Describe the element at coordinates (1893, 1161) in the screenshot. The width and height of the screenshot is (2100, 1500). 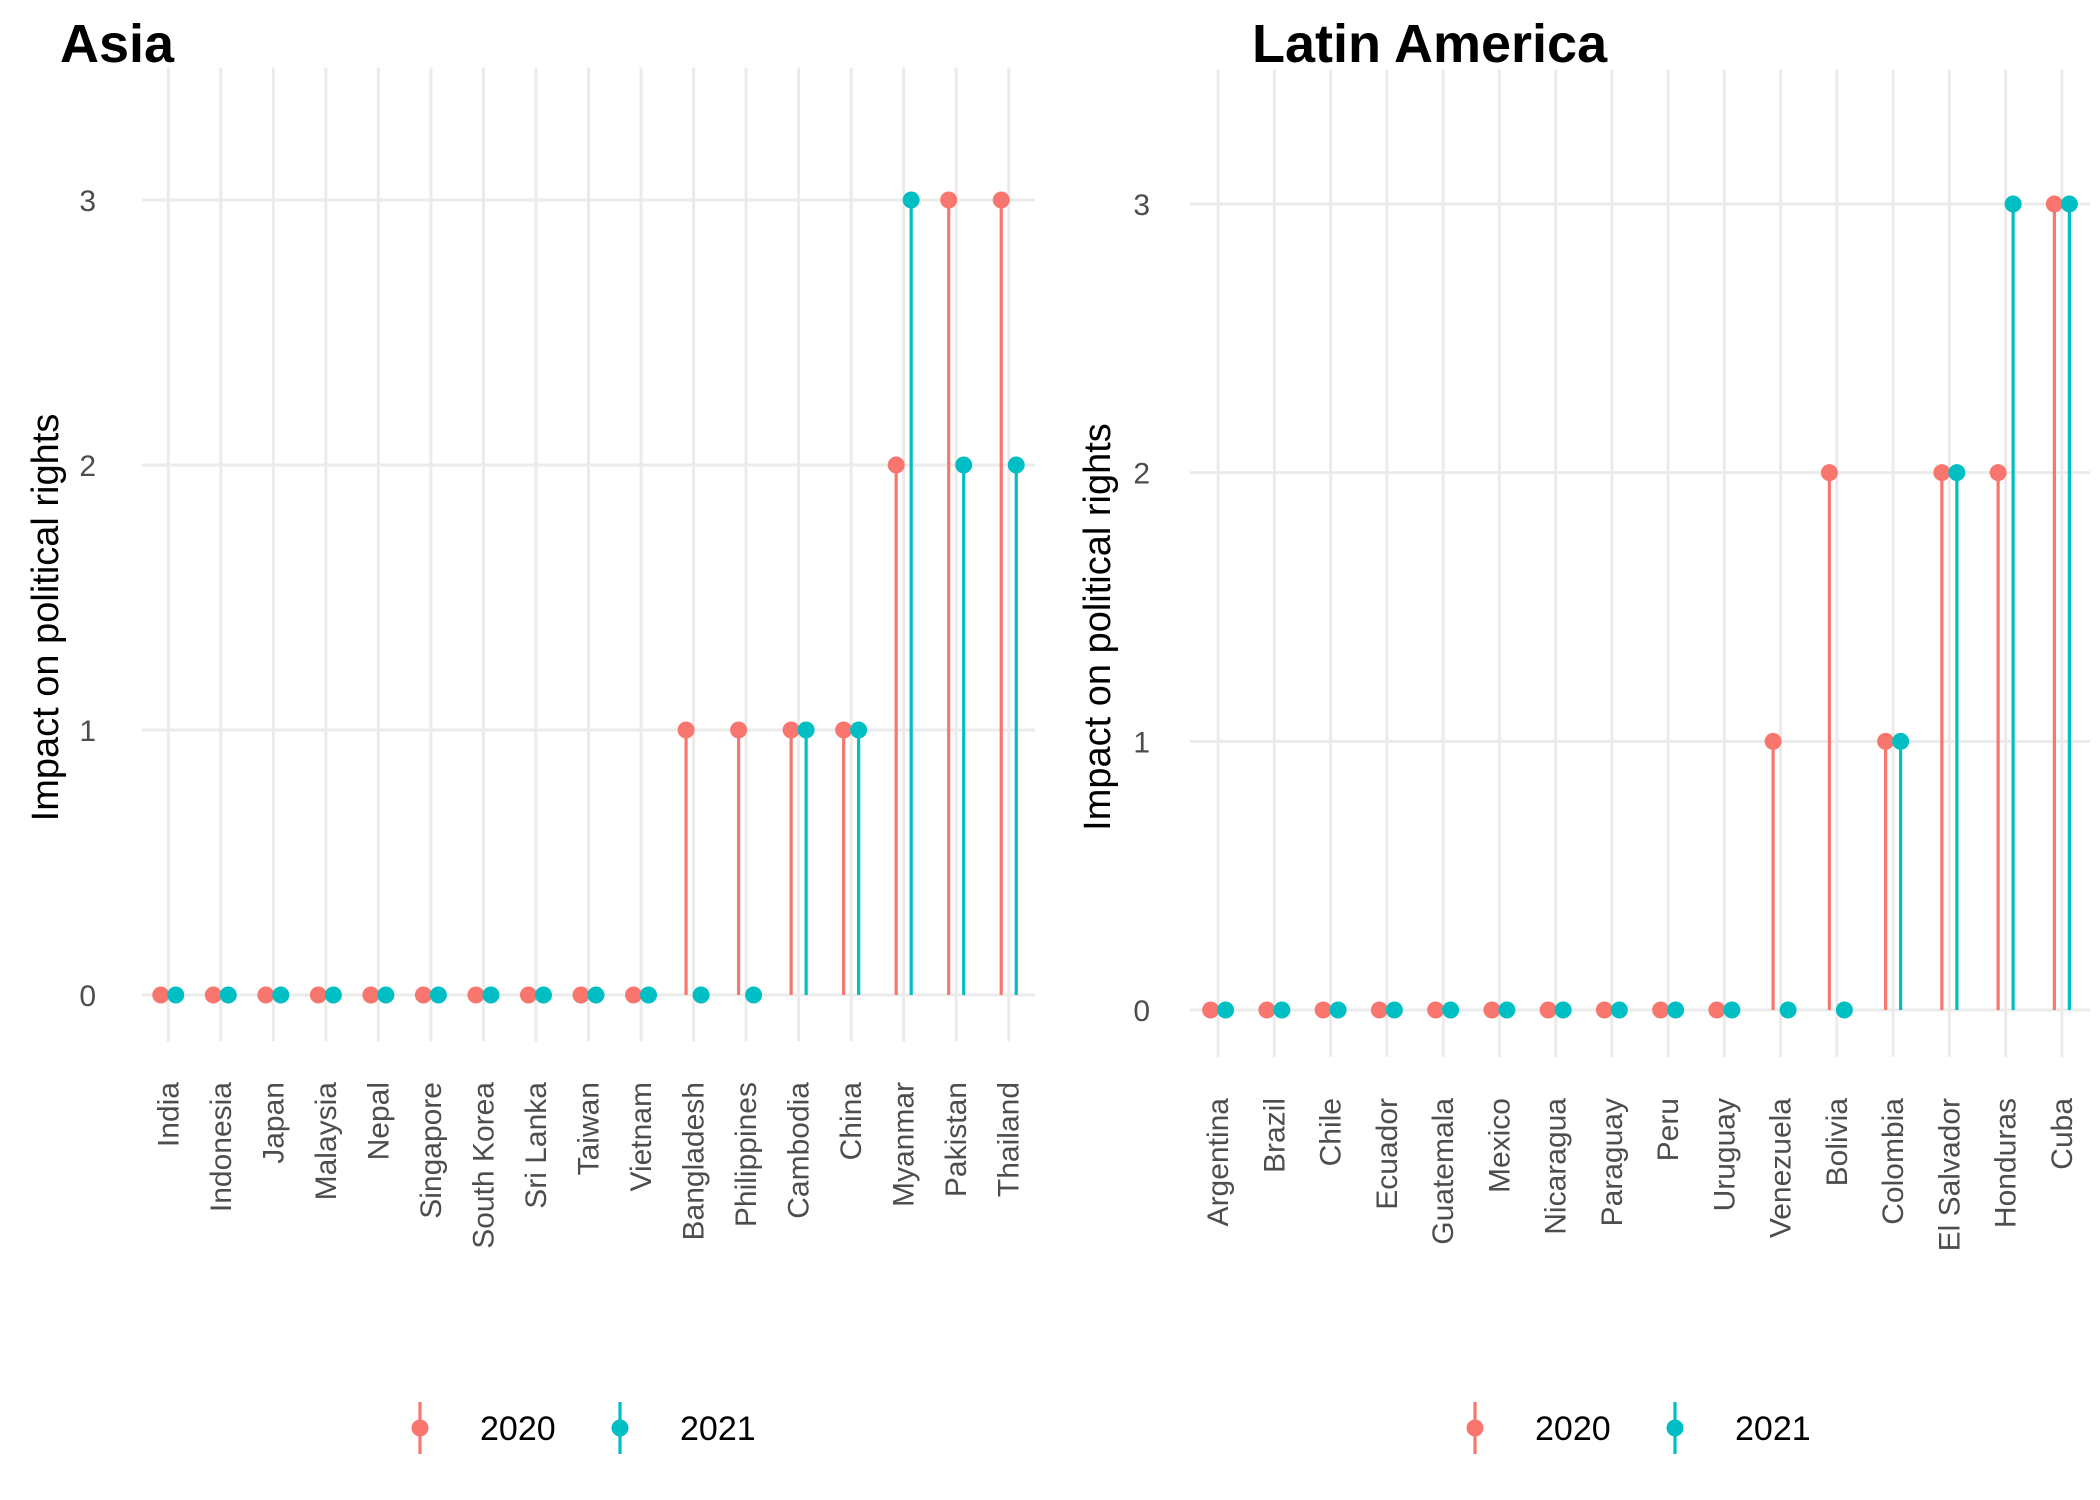
I see `x-tick-label: Colombia` at that location.